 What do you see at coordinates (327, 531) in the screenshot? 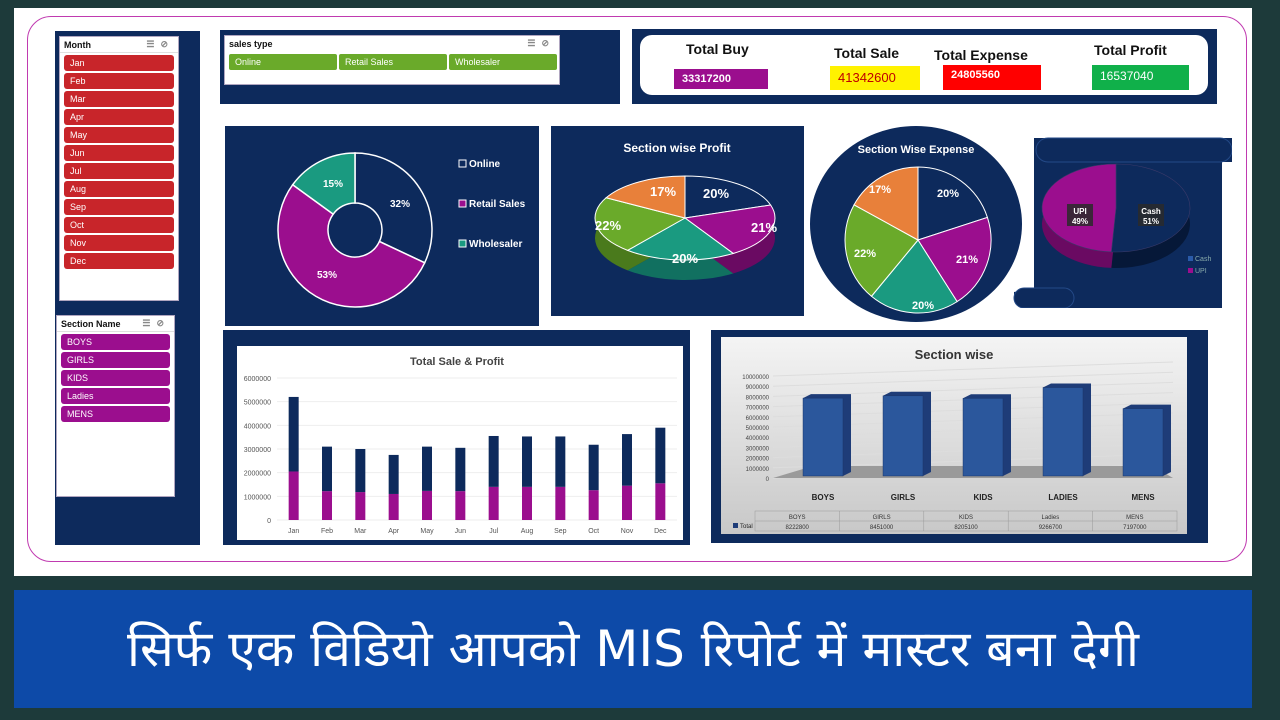
I see `sale-xtick-1: Feb` at bounding box center [327, 531].